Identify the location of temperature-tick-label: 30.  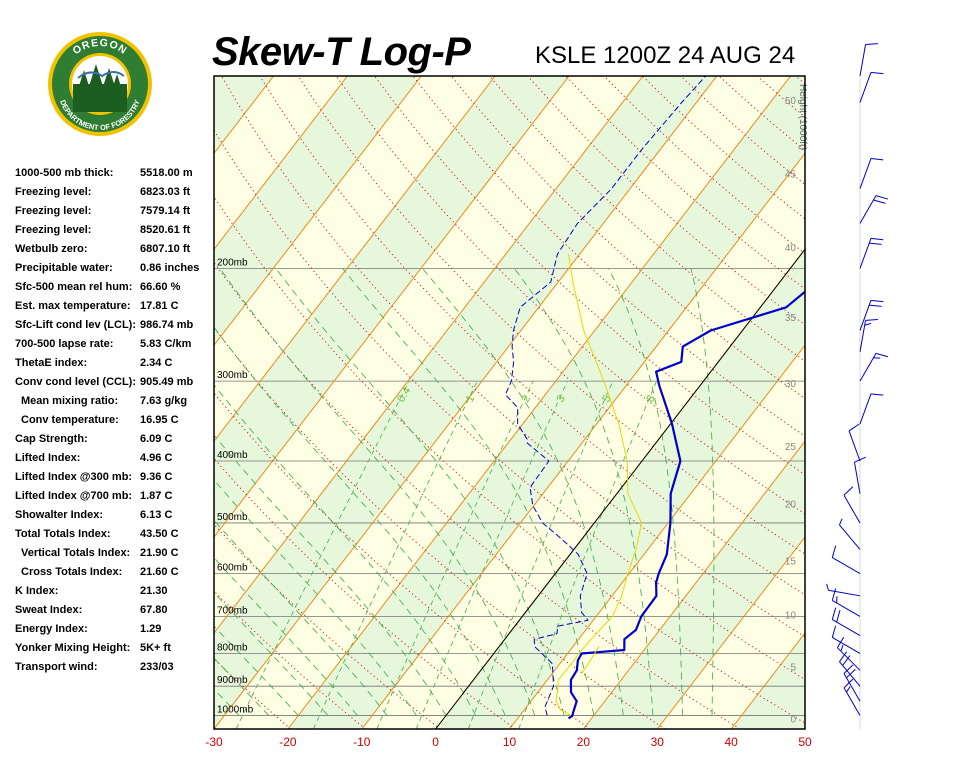
(658, 742).